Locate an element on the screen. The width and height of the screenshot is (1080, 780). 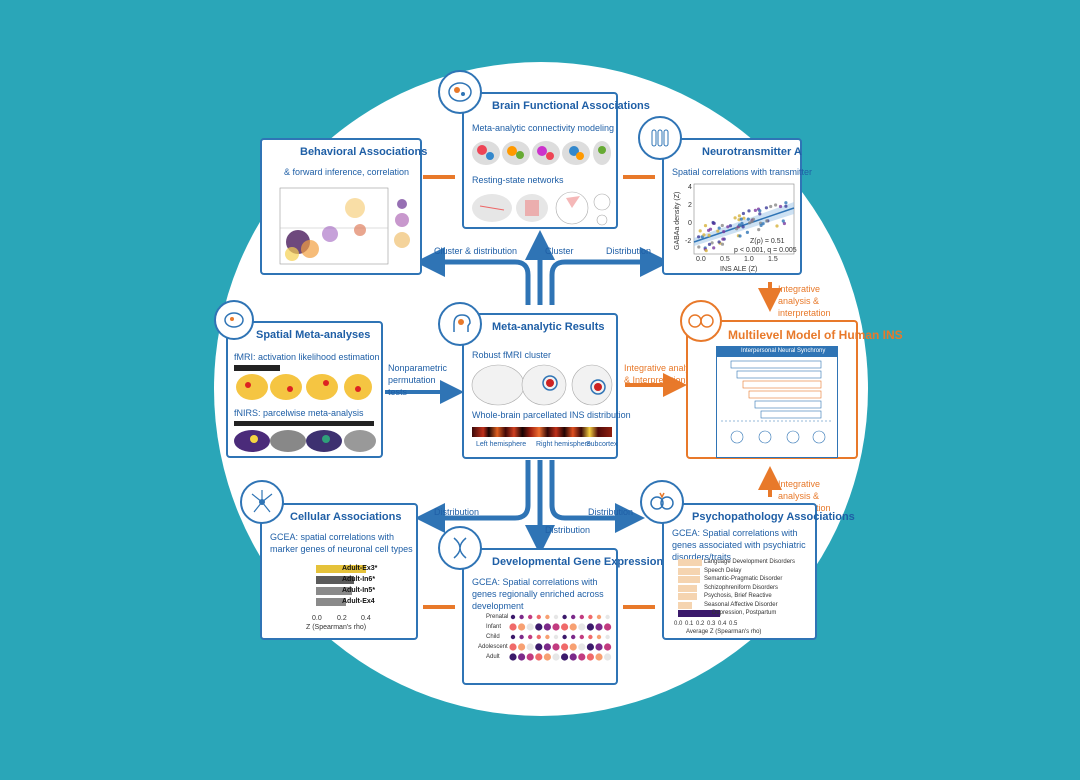
gaba-xtick-1: 0.5 is located at coordinates (725, 259).